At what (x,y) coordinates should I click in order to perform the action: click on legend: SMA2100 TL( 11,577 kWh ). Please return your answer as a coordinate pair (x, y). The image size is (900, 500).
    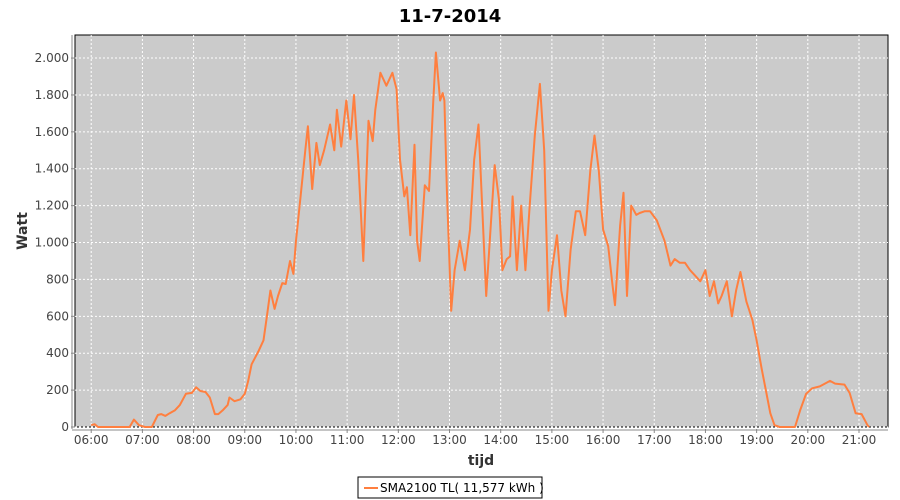
    Looking at the image, I should click on (450, 487).